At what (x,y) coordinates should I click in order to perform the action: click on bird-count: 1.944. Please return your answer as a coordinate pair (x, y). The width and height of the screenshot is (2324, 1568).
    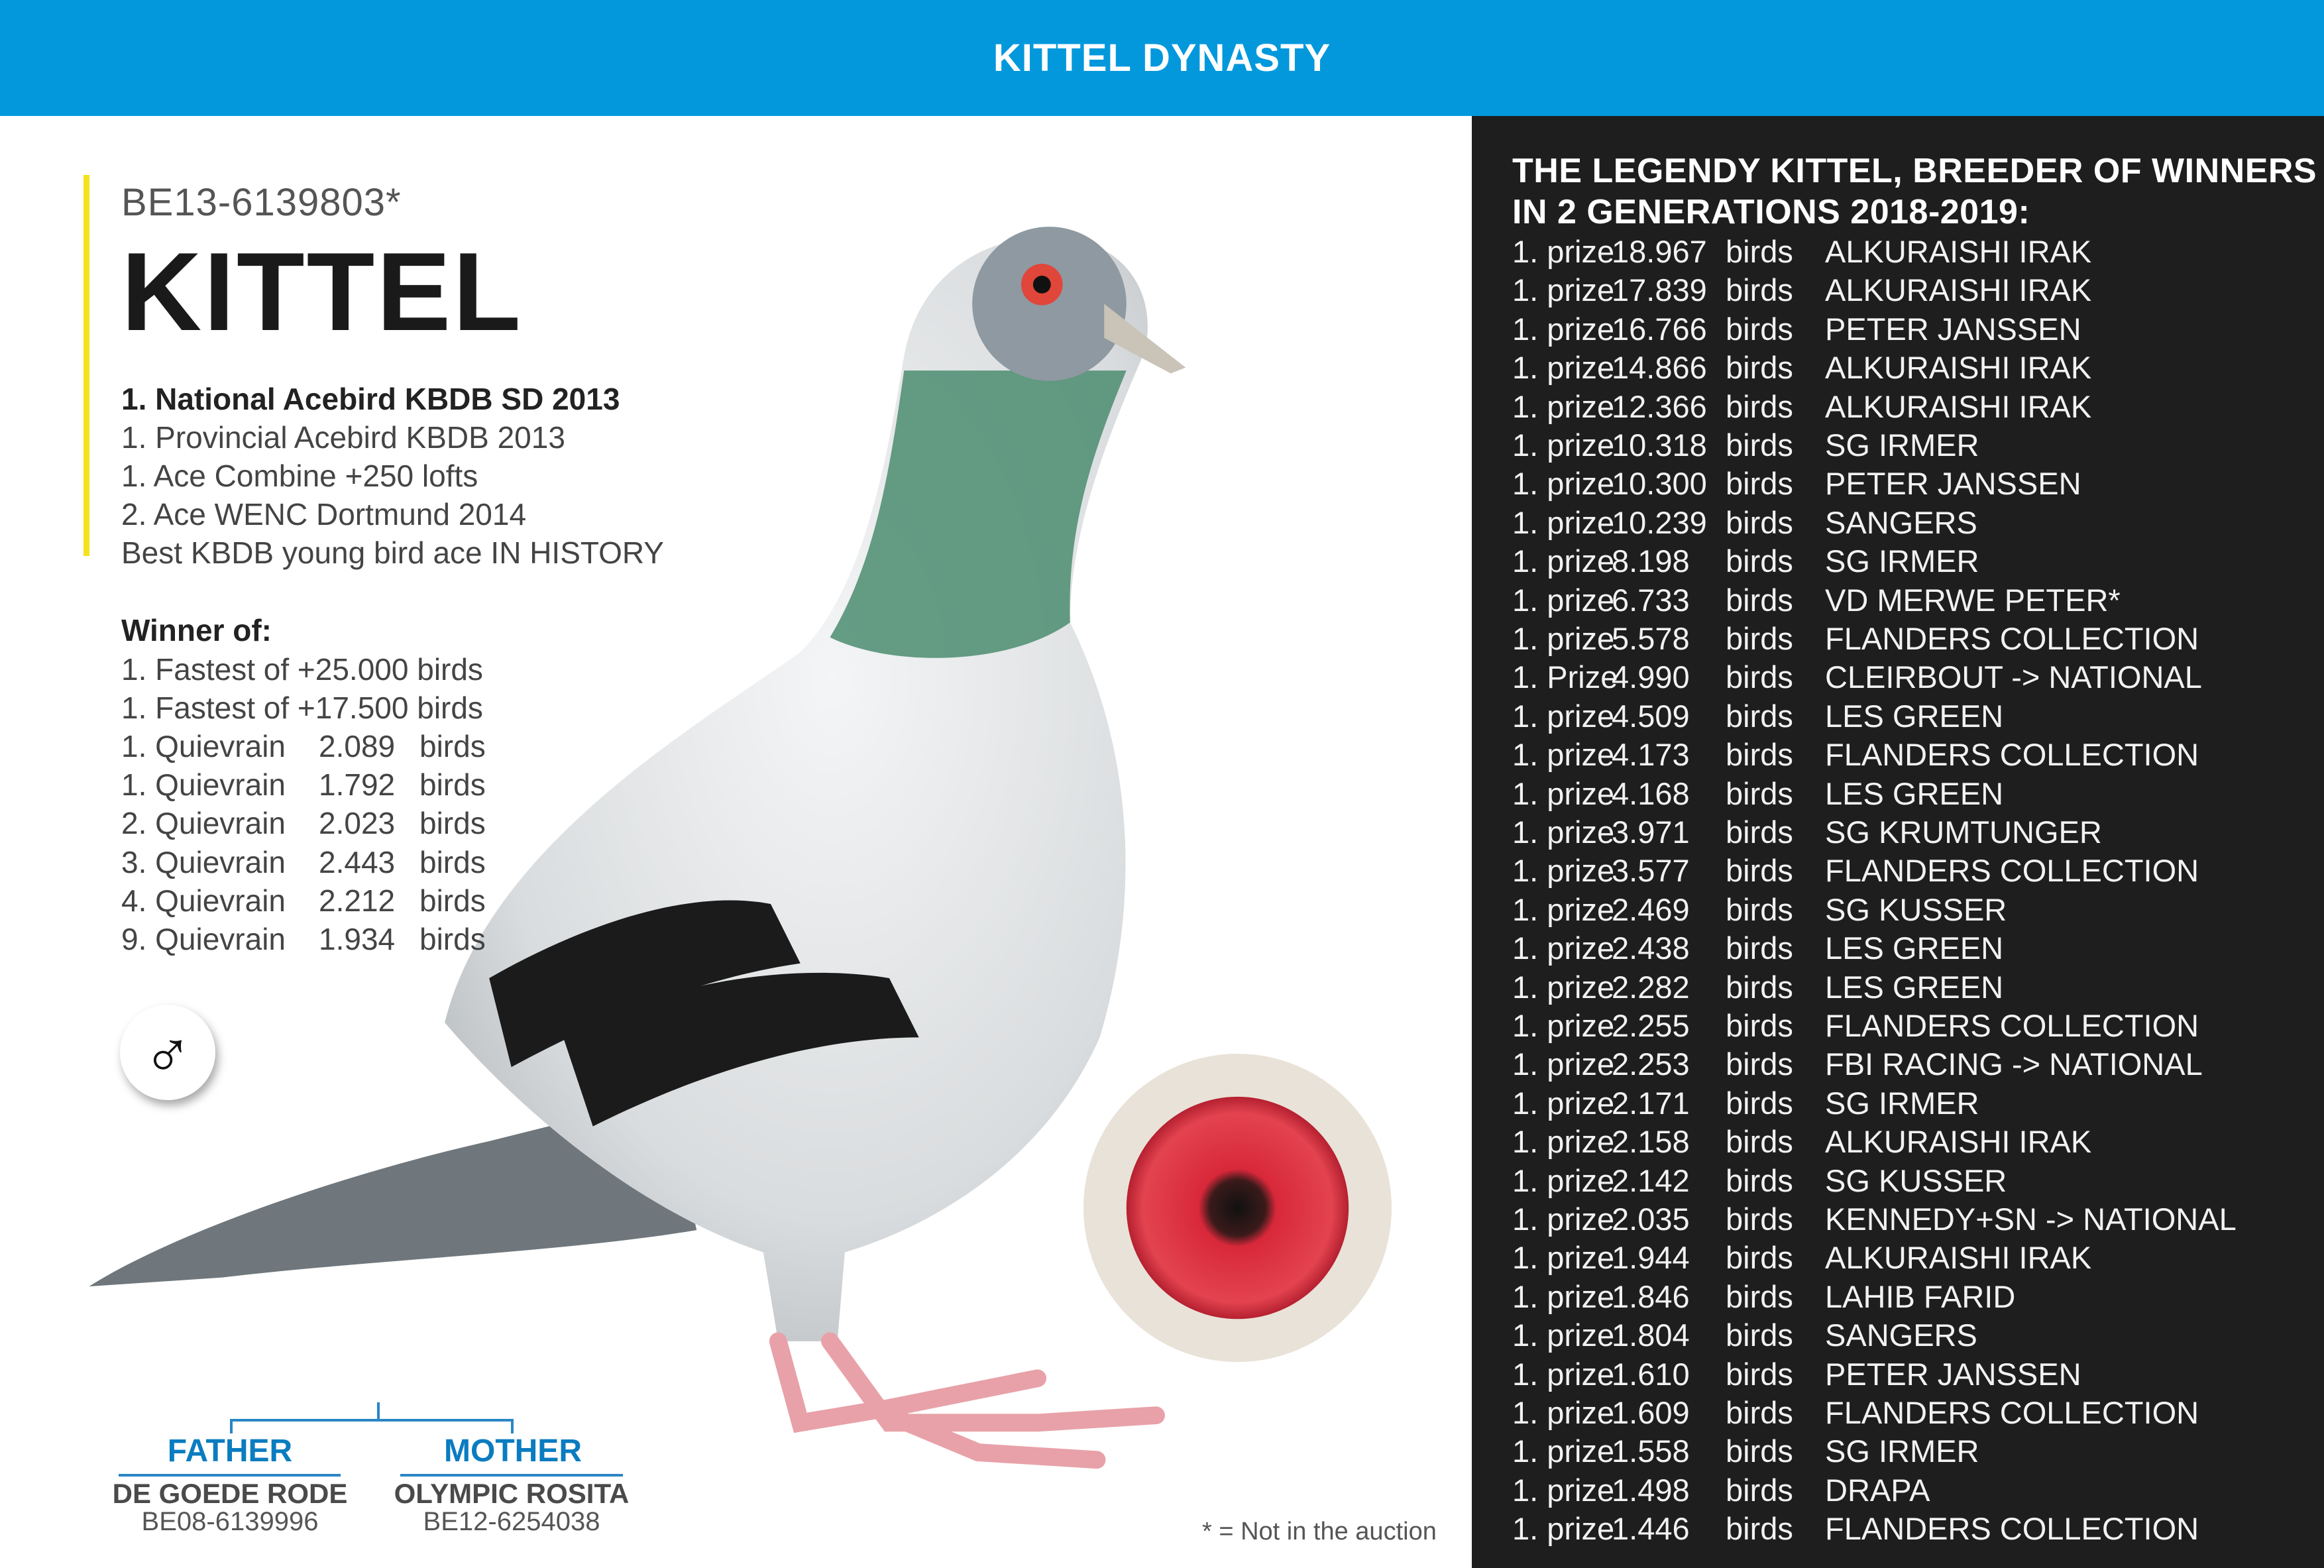
    Looking at the image, I should click on (1651, 1258).